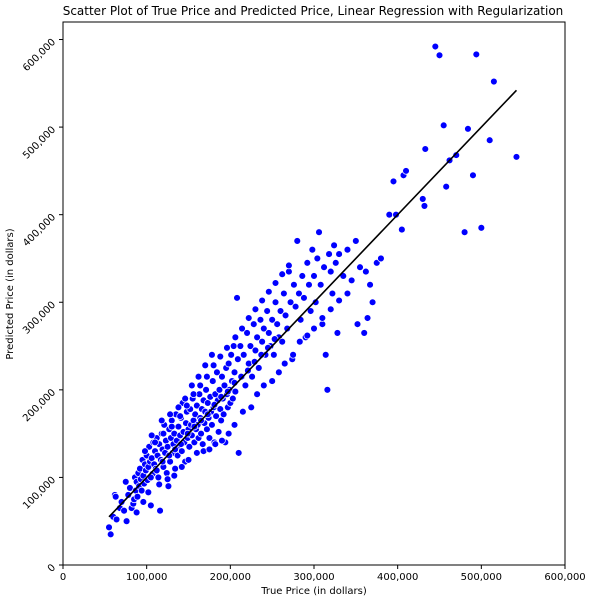 This screenshot has width=591, height=600. I want to click on x-axis-label: True Price (in dollars), so click(313, 591).